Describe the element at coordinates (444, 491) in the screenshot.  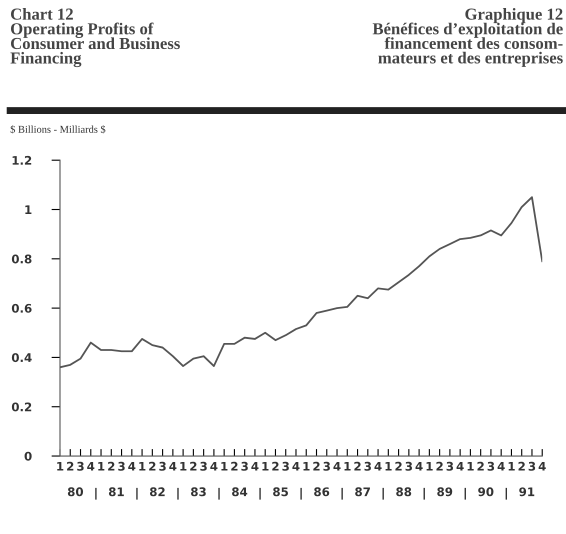
I see `text: 89` at that location.